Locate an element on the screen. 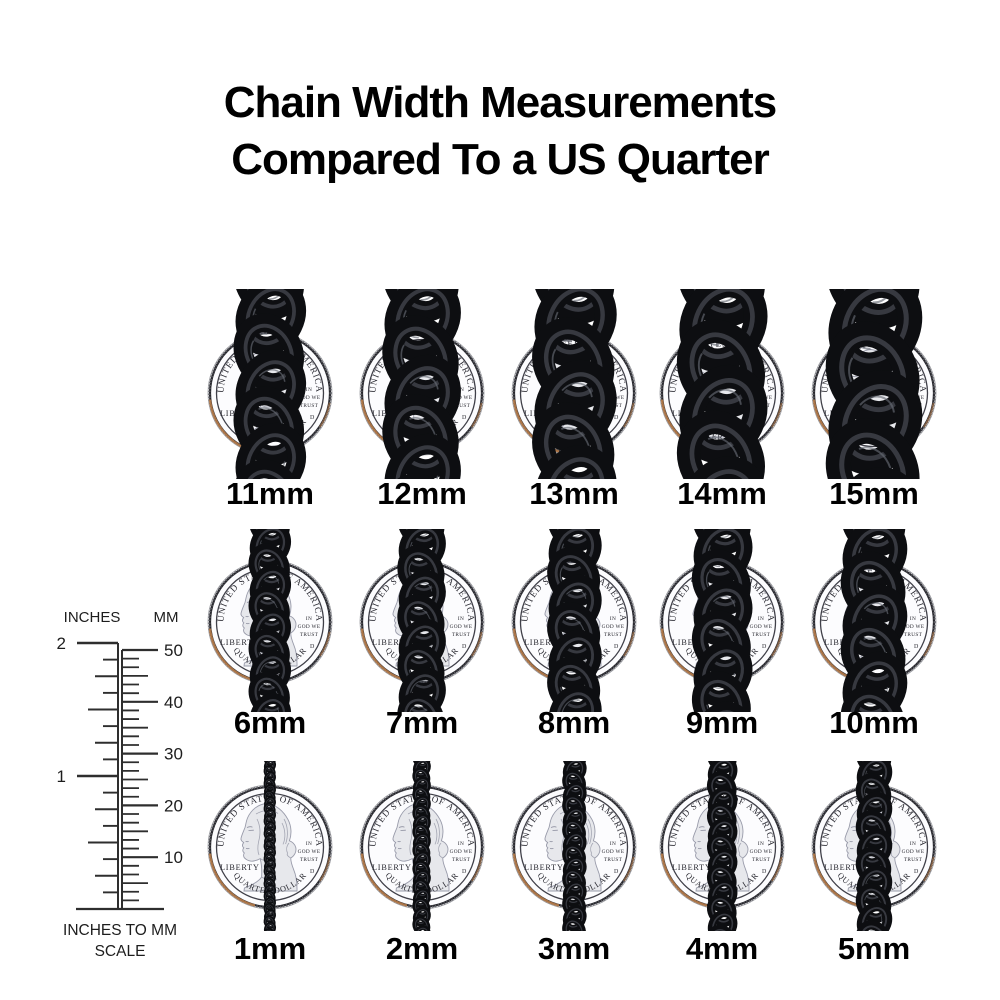 The width and height of the screenshot is (1000, 1000). chain-6mm is located at coordinates (270, 620).